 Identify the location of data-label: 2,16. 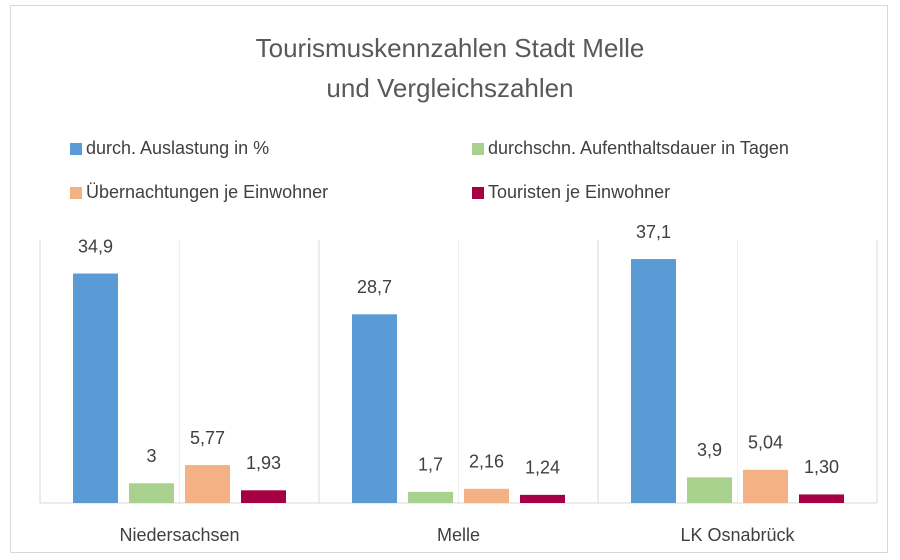
(486, 462).